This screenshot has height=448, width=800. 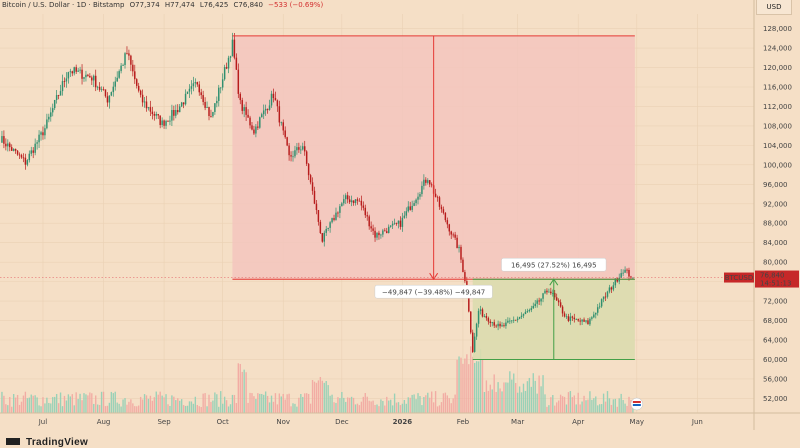 I want to click on y-tick-label: 108,000, so click(x=777, y=126).